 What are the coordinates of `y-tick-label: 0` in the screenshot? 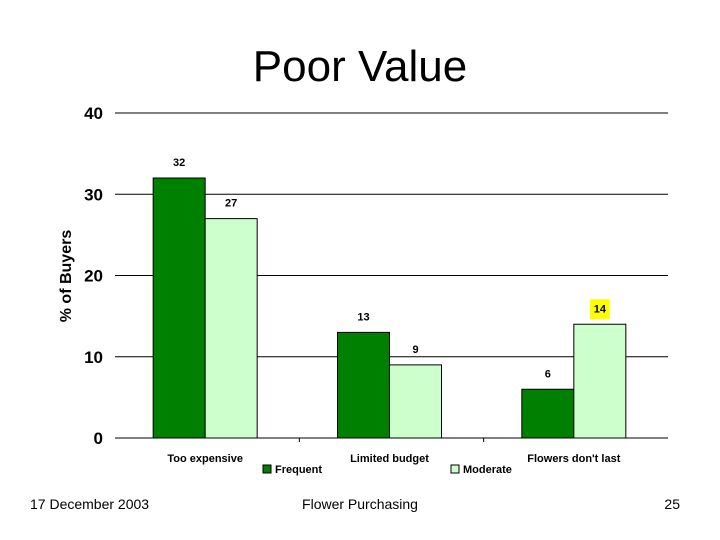 It's located at (98, 438).